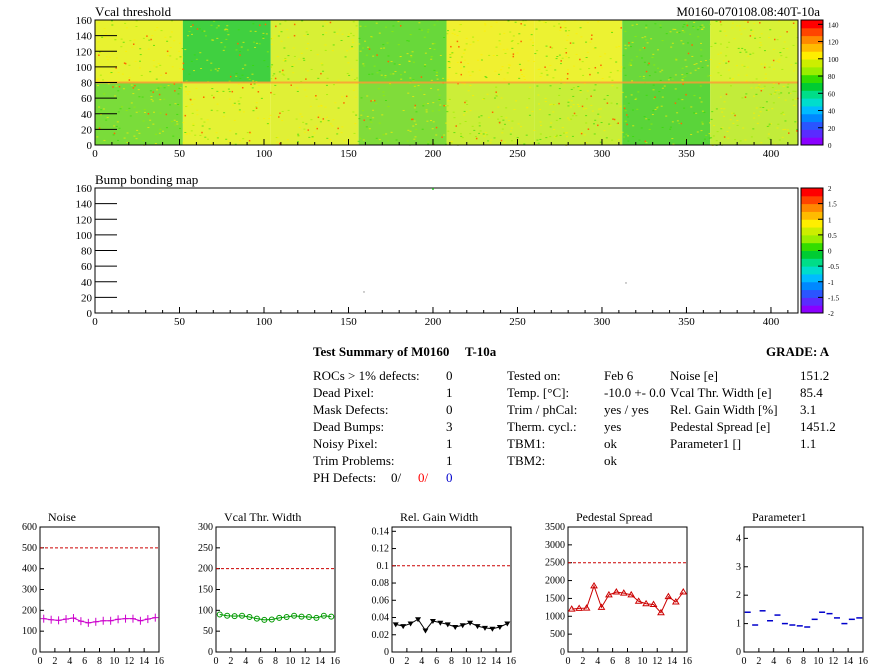  Describe the element at coordinates (830, 189) in the screenshot. I see `palette-tick-label: 2` at that location.